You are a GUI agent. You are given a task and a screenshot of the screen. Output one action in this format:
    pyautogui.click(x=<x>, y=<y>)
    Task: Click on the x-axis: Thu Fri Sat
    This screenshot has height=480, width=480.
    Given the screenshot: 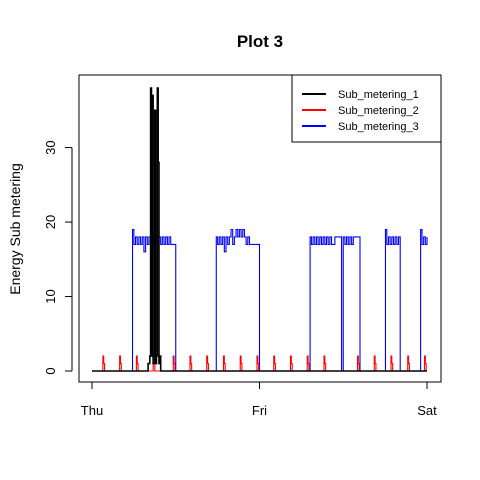 What is the action you would take?
    pyautogui.click(x=259, y=399)
    